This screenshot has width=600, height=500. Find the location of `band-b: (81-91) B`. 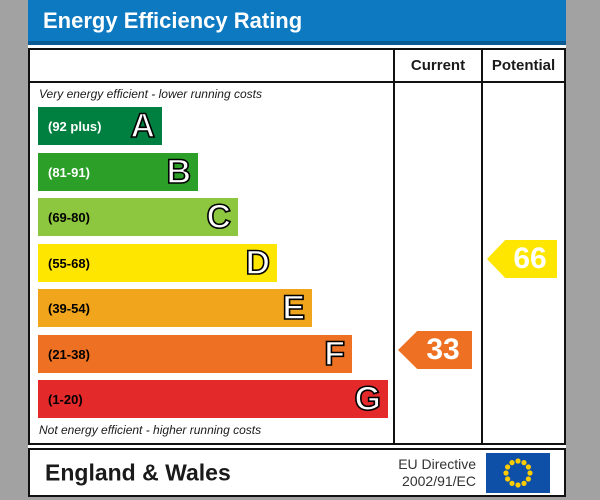

band-b: (81-91) B is located at coordinates (118, 172).